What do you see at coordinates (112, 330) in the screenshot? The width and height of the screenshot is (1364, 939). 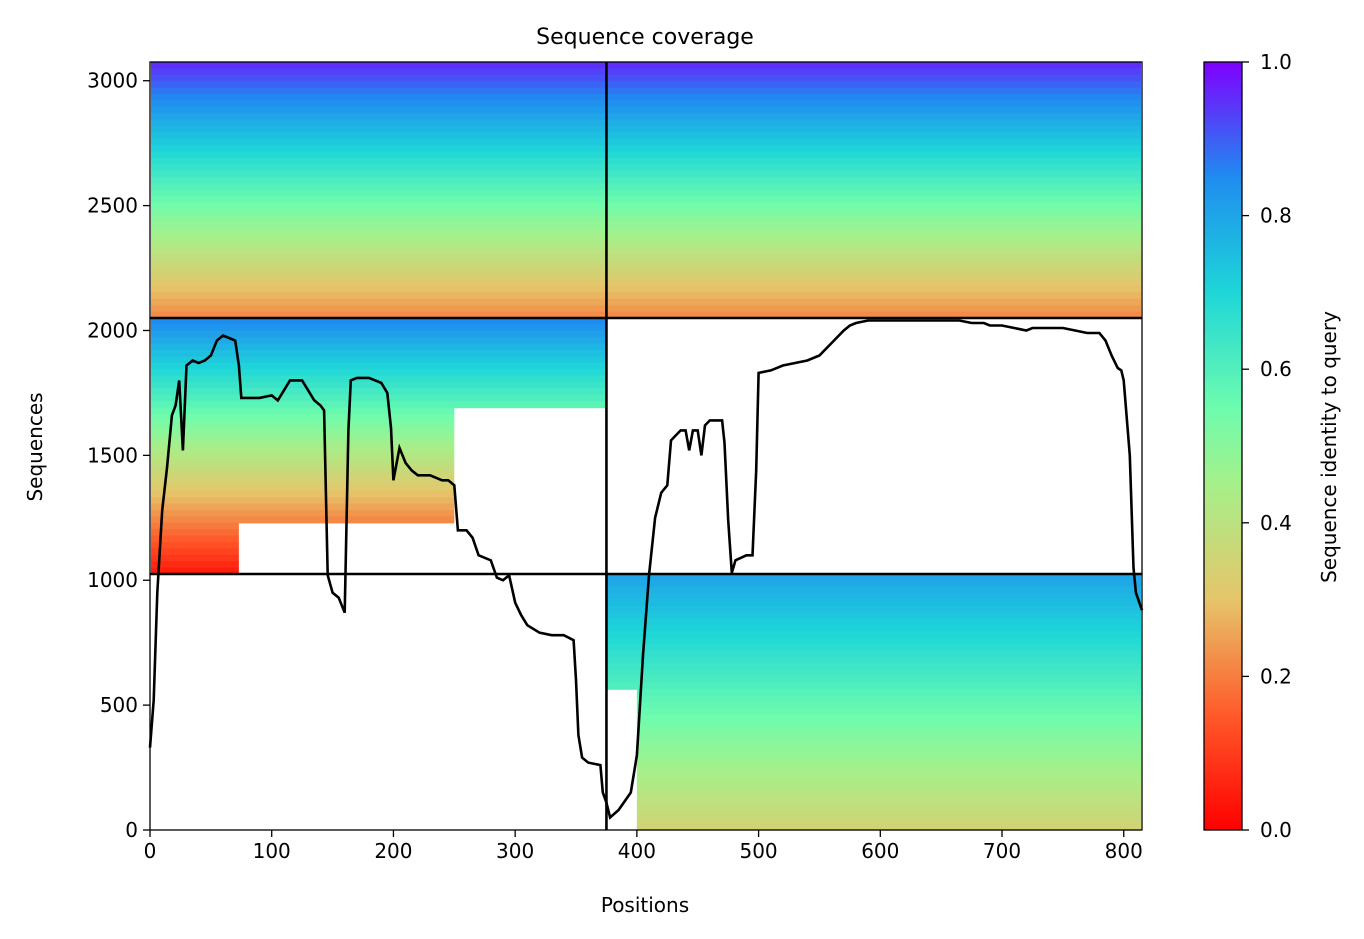 I see `y-tick-label: 2000` at bounding box center [112, 330].